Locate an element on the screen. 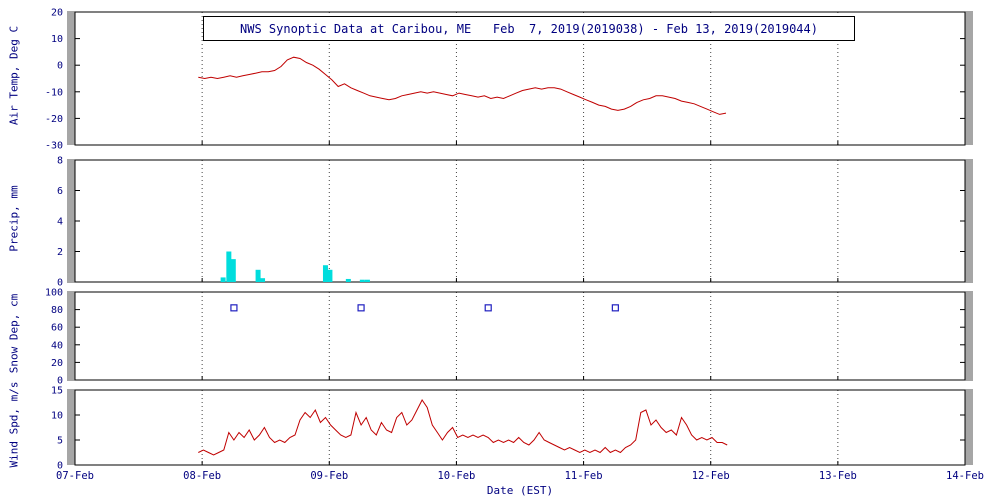 The image size is (1000, 500). panel-frame is located at coordinates (520, 427).